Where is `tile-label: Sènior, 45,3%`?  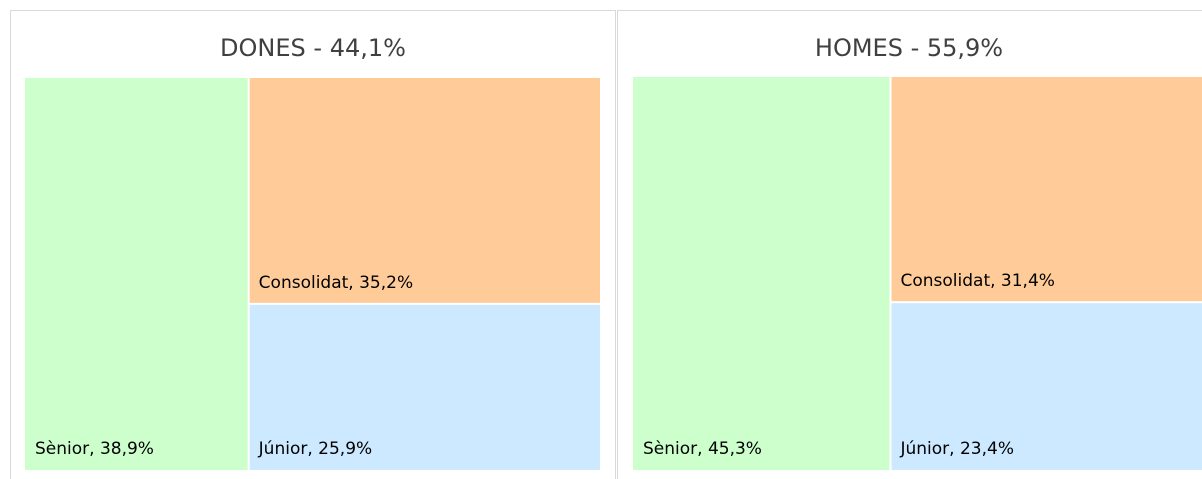
tile-label: Sènior, 45,3% is located at coordinates (702, 449).